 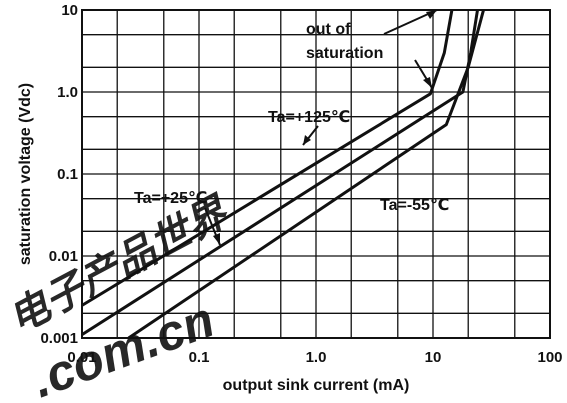 What do you see at coordinates (427, 82) in the screenshot?
I see `arrowhead-saturation` at bounding box center [427, 82].